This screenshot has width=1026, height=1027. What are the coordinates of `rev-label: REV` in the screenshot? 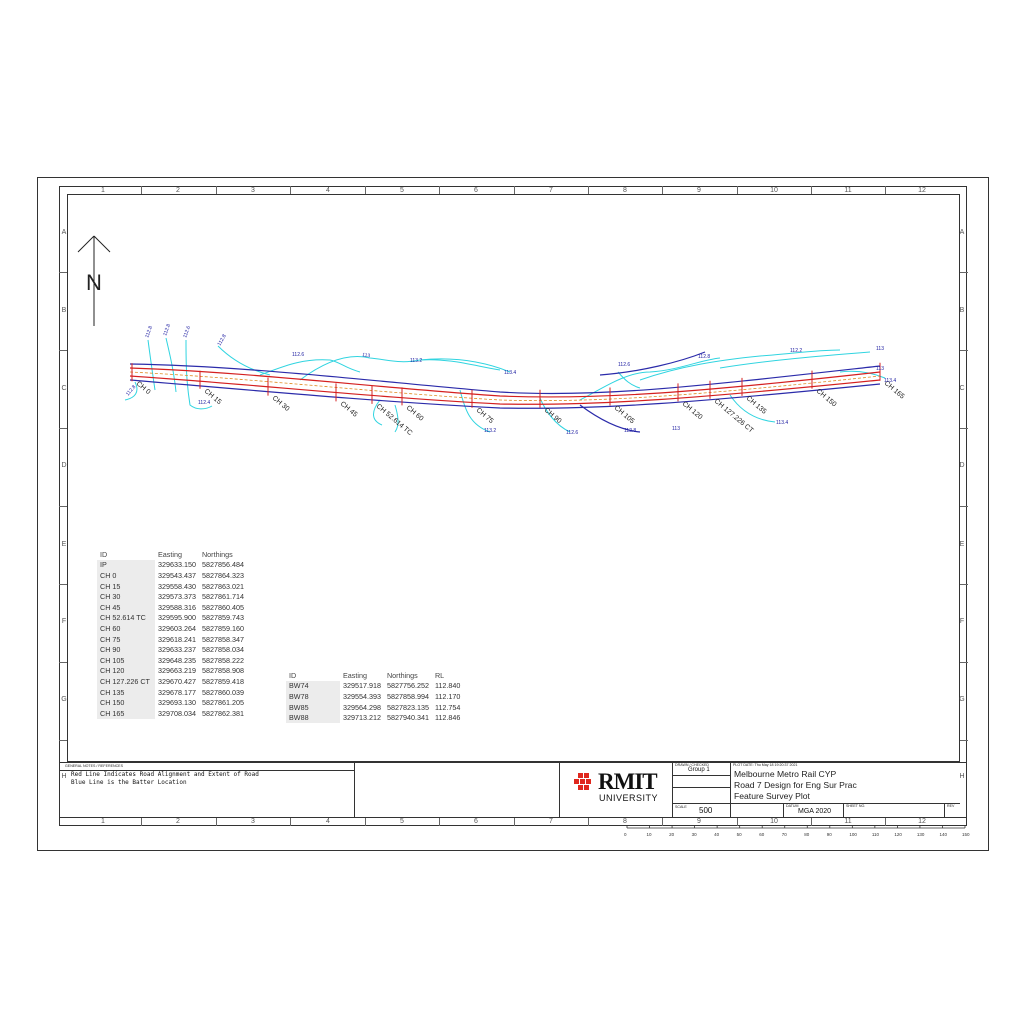 It's located at (951, 806).